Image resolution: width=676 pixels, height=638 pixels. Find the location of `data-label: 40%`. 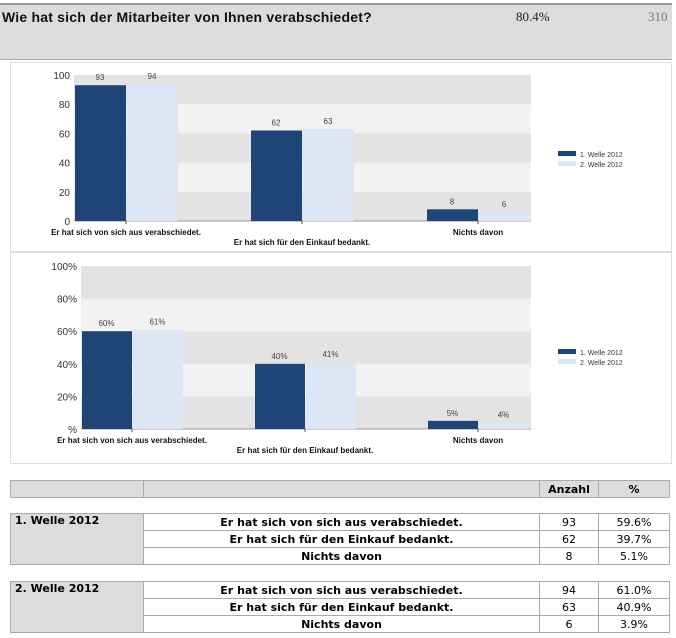

data-label: 40% is located at coordinates (279, 356).